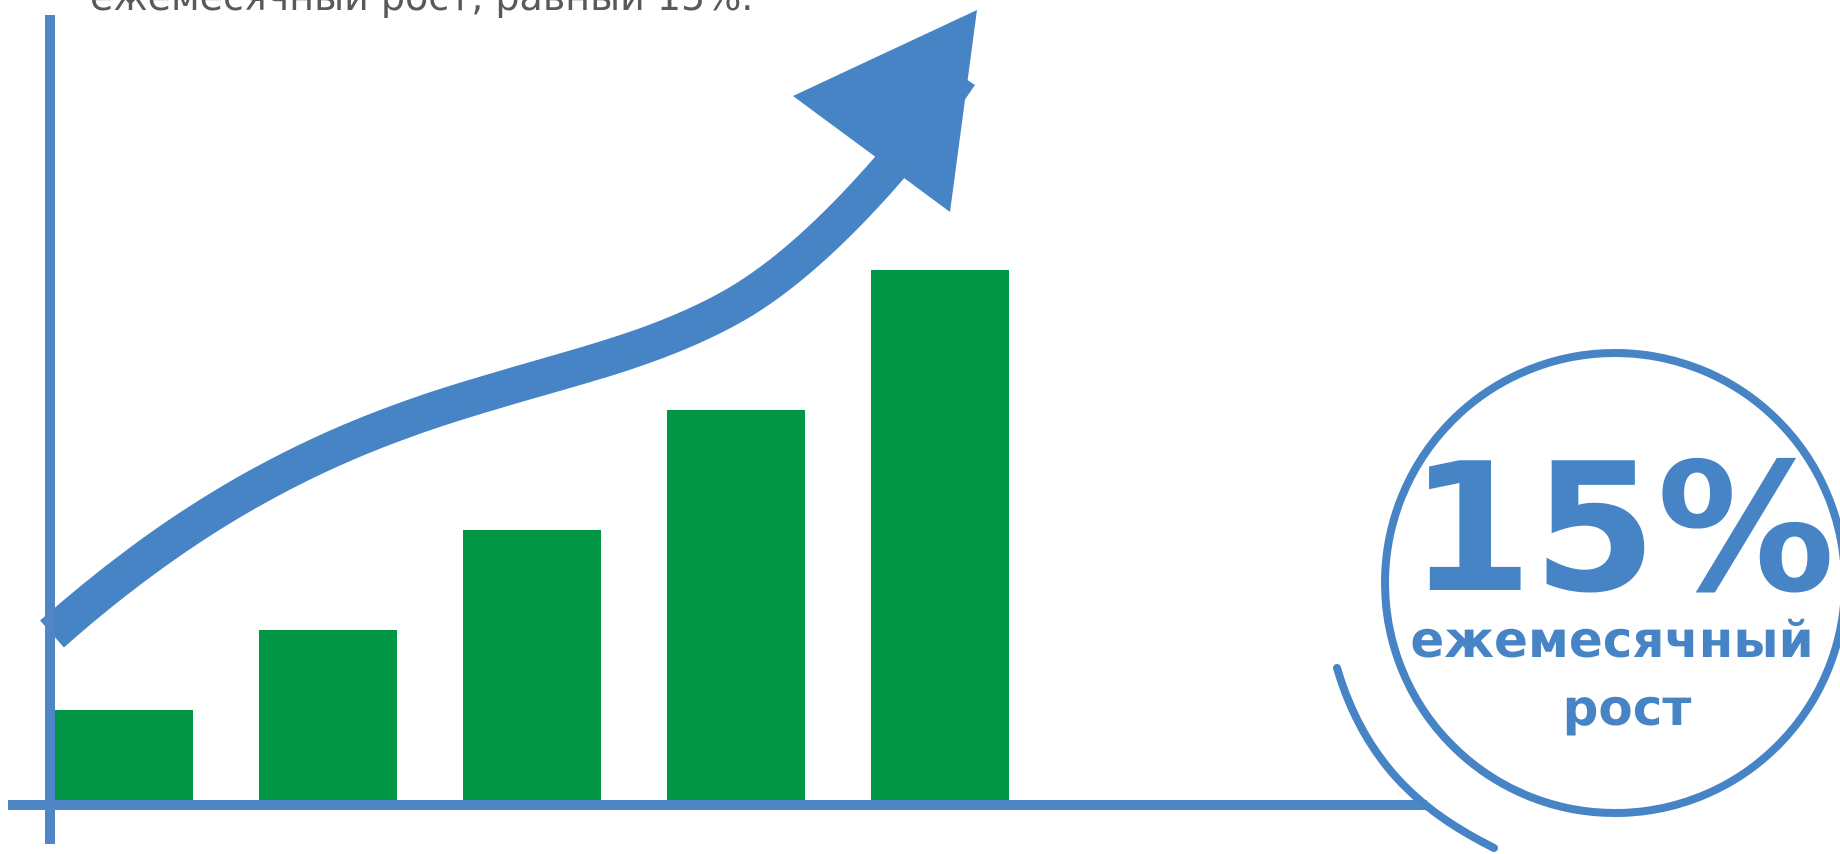 The image size is (1840, 854). What do you see at coordinates (885, 111) in the screenshot?
I see `trend-arrow-head` at bounding box center [885, 111].